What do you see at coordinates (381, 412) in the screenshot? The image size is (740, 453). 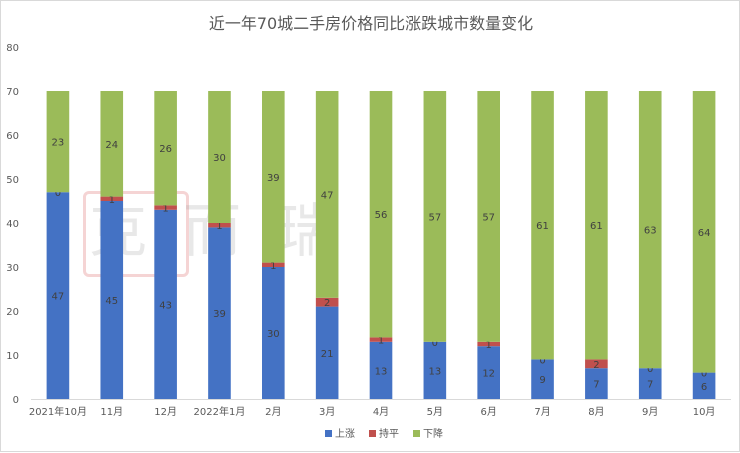 I see `x-tick-label: 4月` at bounding box center [381, 412].